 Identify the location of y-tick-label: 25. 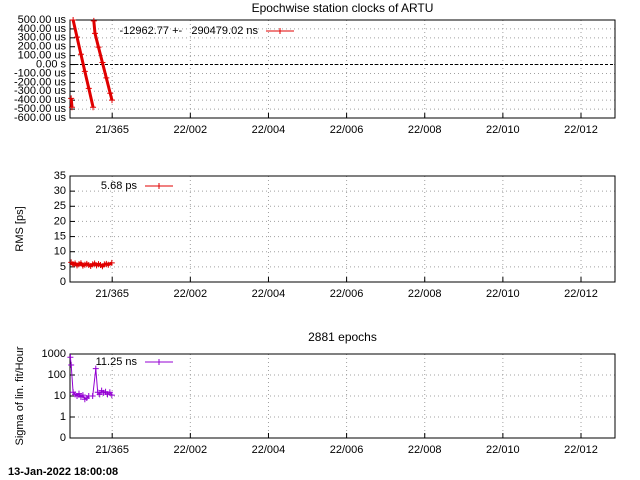
(60, 206).